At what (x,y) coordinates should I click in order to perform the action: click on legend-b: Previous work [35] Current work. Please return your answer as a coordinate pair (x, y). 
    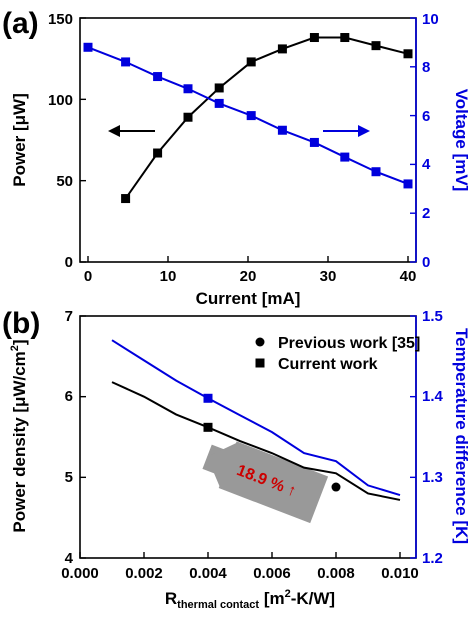
    Looking at the image, I should click on (337, 354).